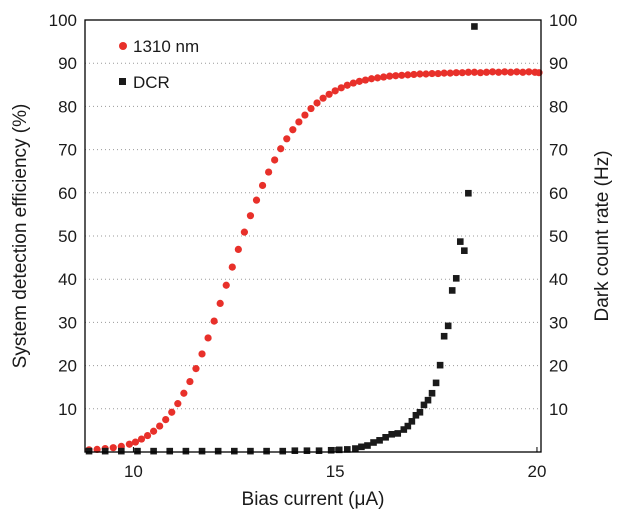  What do you see at coordinates (67, 106) in the screenshot?
I see `y-tick-left: 80` at bounding box center [67, 106].